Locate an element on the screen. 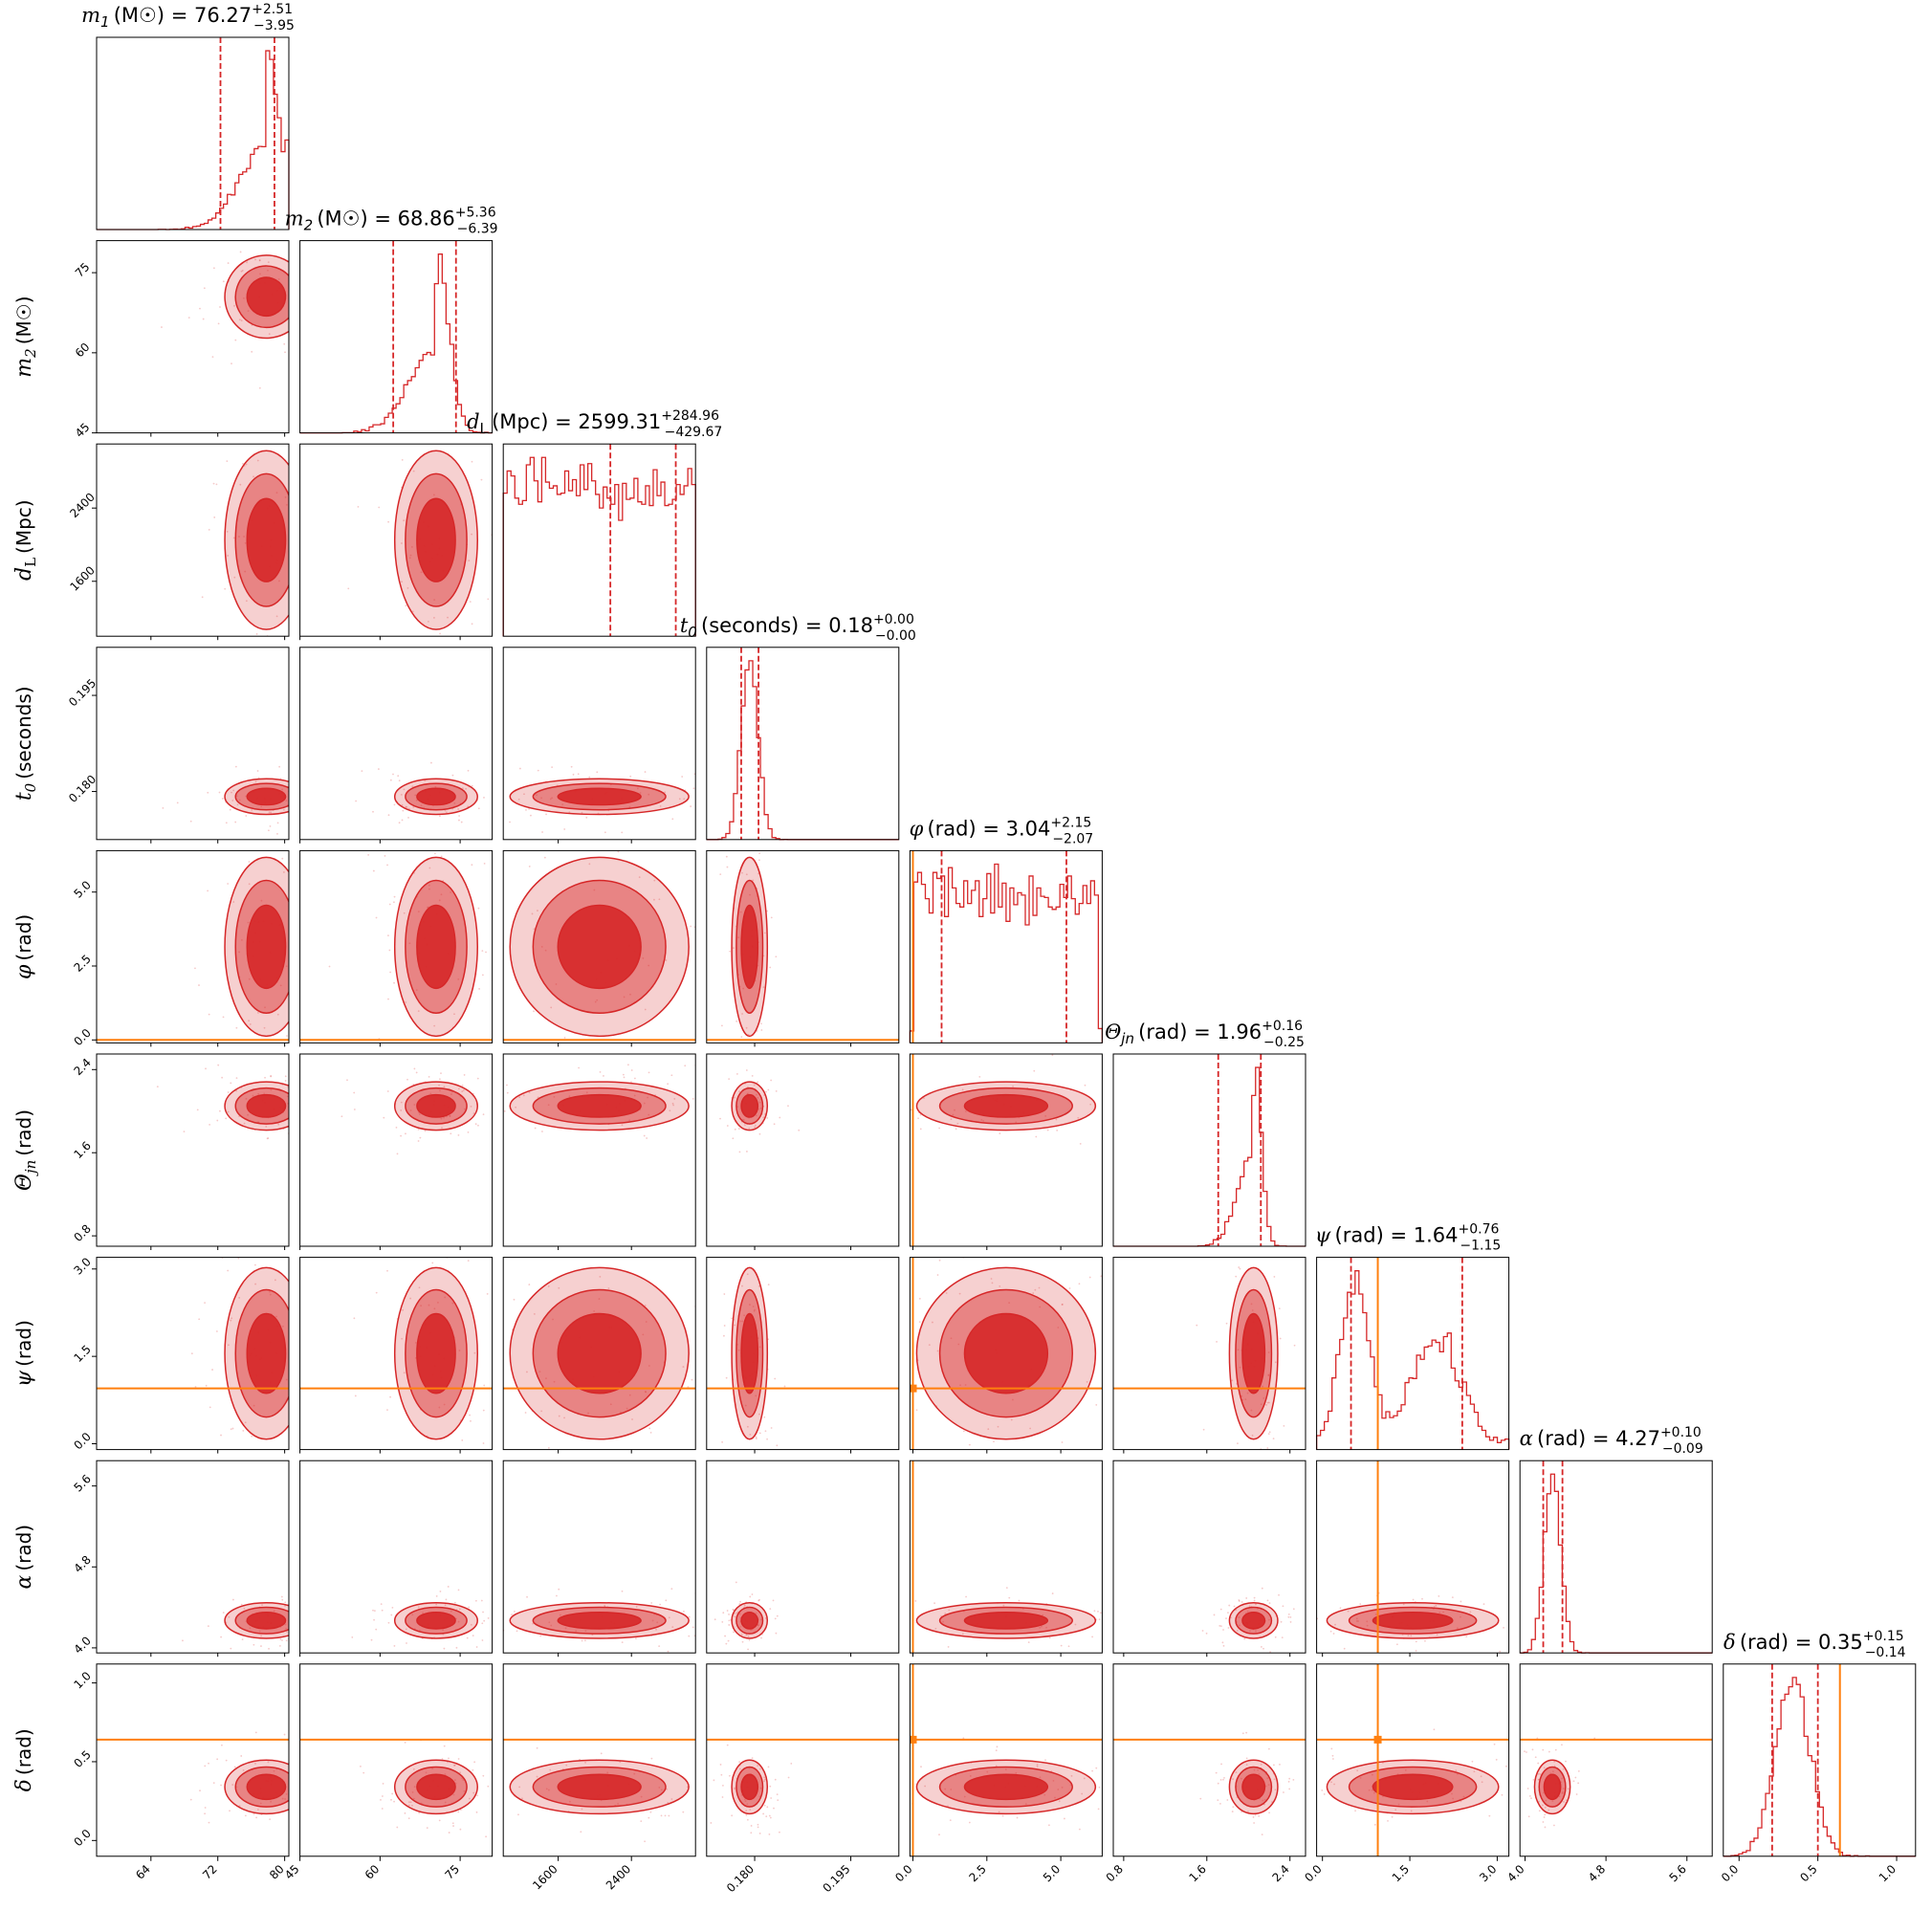  x-tick-label: 1.0 is located at coordinates (1888, 1873).